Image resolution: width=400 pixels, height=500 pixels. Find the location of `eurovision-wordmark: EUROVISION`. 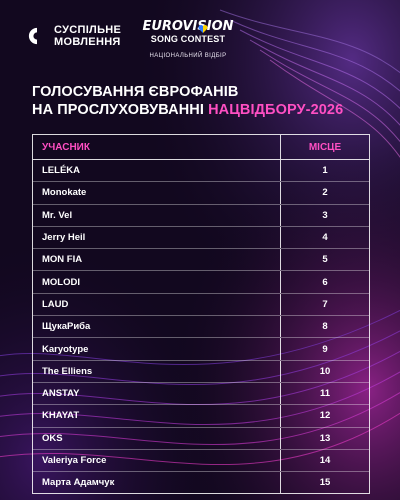

eurovision-wordmark: EUROVISION is located at coordinates (188, 26).